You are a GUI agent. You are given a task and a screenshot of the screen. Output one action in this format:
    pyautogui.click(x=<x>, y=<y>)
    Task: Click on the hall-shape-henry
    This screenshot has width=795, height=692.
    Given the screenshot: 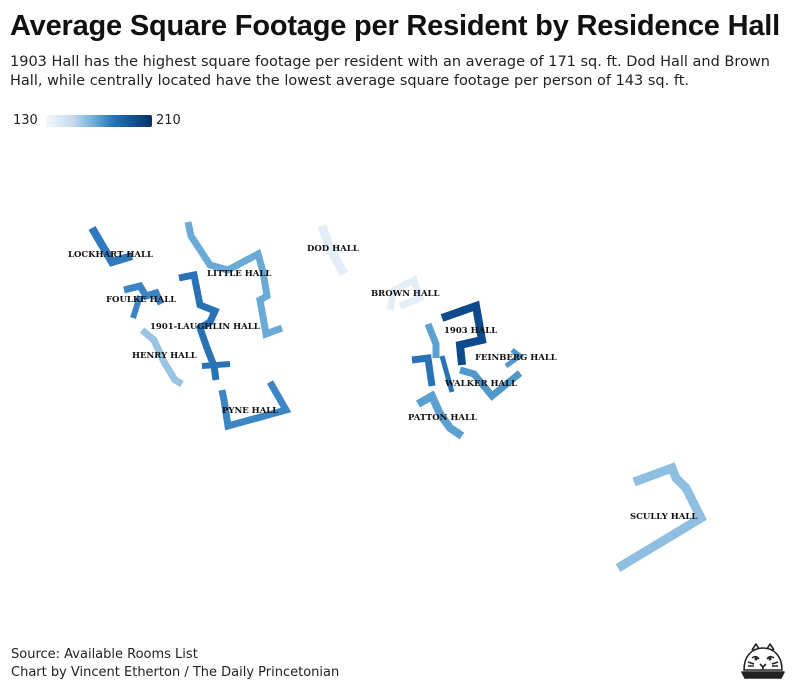 What is the action you would take?
    pyautogui.click(x=161, y=357)
    